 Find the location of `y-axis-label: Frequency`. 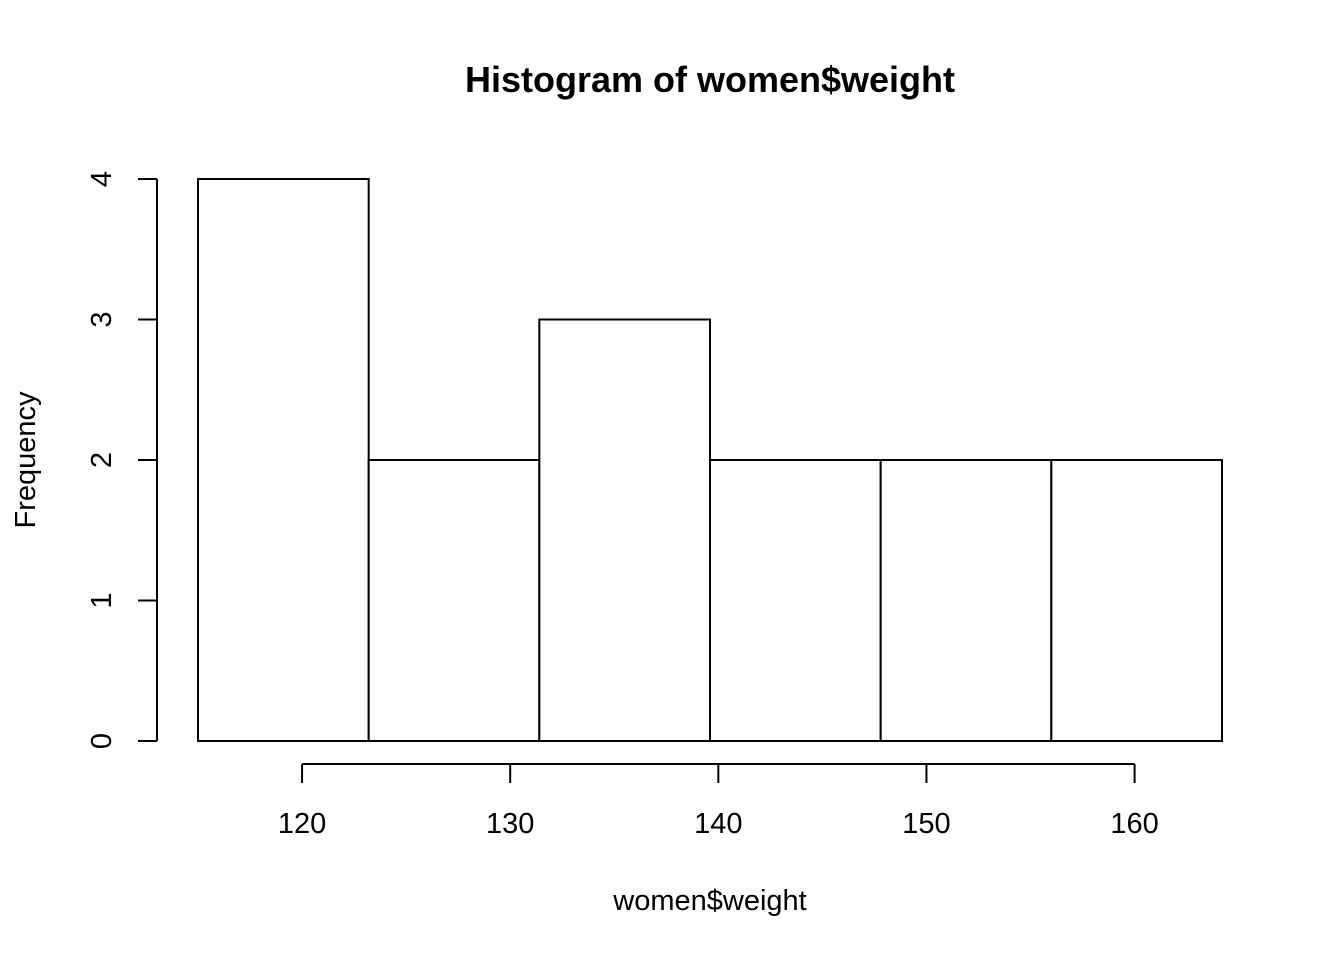

y-axis-label: Frequency is located at coordinates (26, 460).